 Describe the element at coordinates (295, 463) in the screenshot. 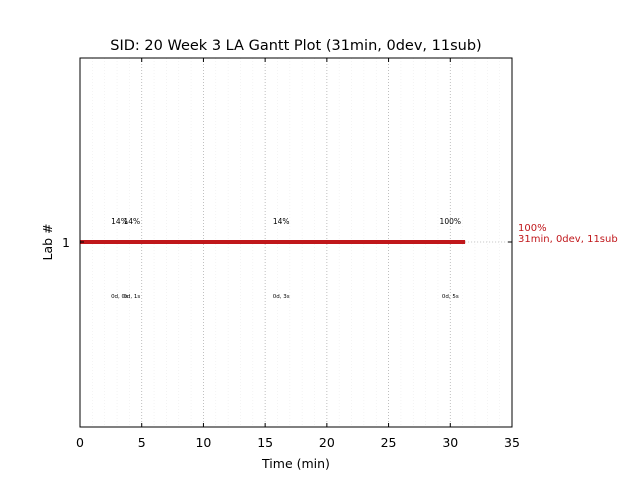

I see `x-axis-label: Time (min)` at that location.